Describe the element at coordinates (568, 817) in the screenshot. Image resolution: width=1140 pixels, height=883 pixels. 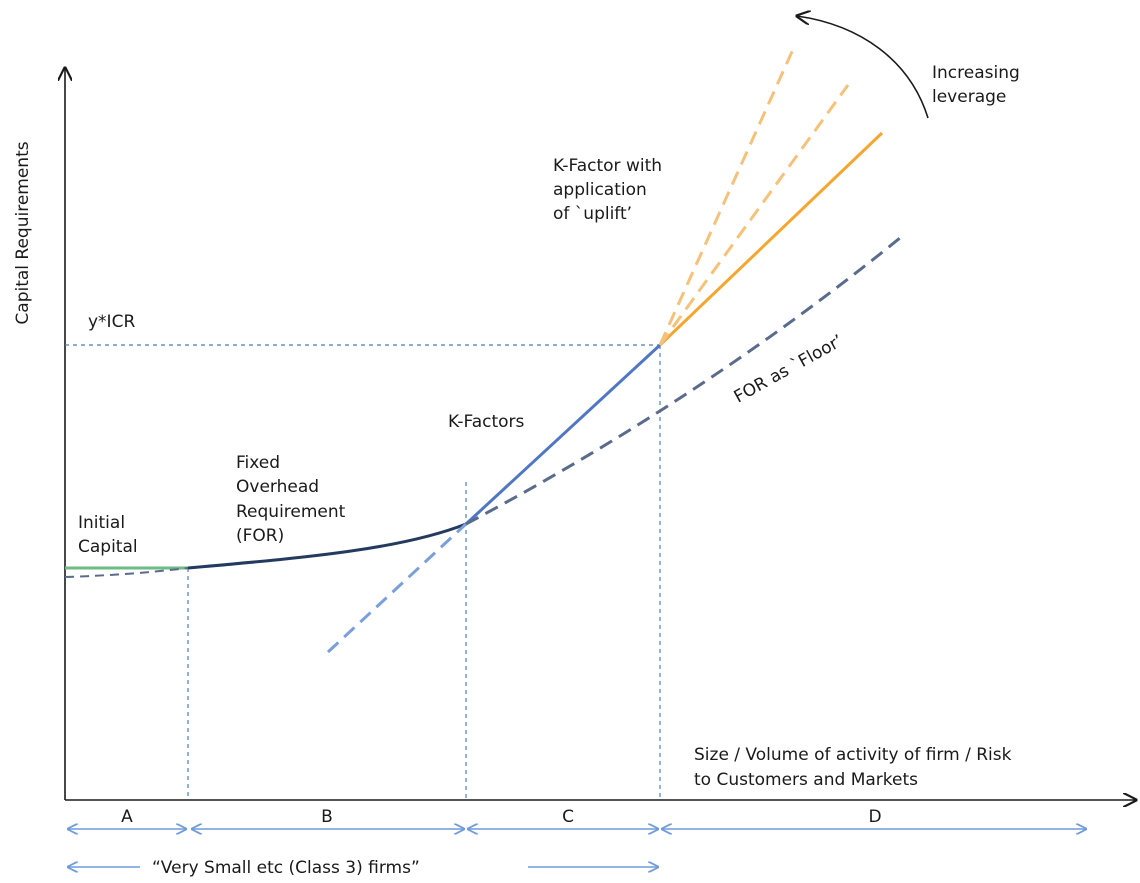
I see `segment-c-label: C` at that location.